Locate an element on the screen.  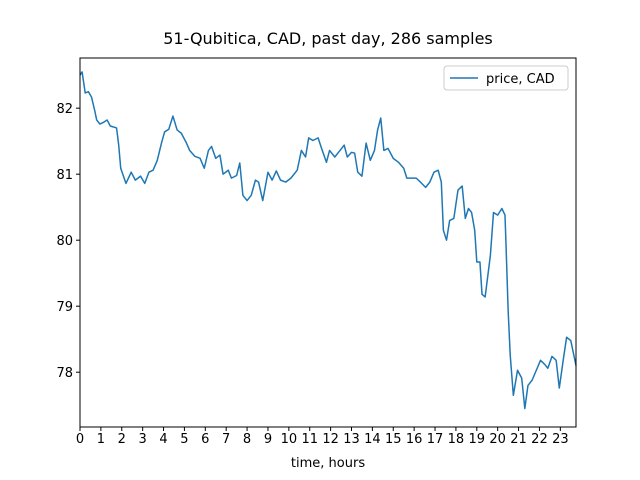
x-tick-label: 3 is located at coordinates (143, 439).